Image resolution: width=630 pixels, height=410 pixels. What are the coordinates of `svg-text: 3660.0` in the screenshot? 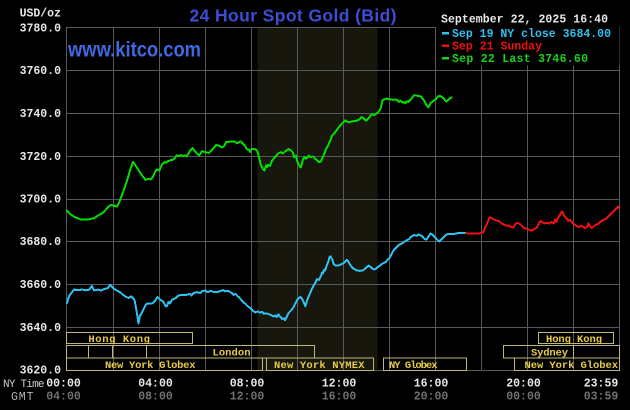 It's located at (41, 285).